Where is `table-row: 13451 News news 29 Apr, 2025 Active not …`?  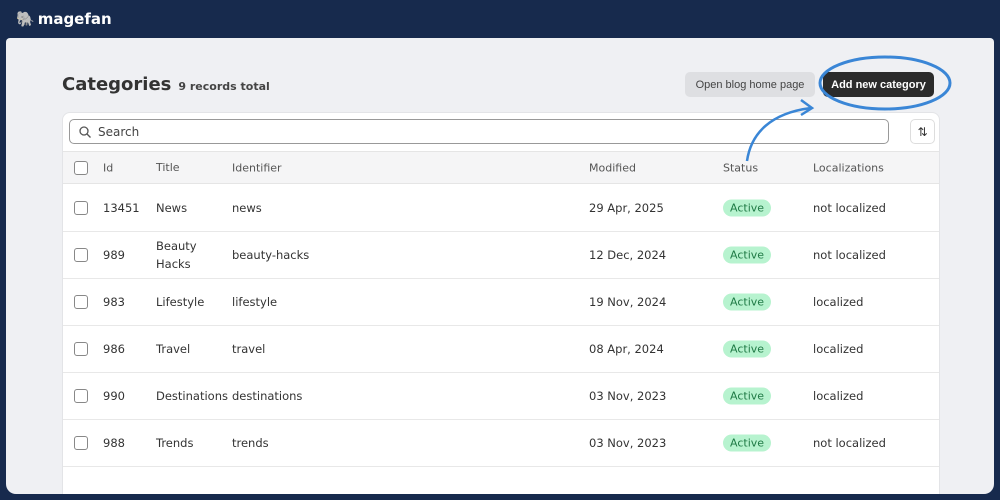 table-row: 13451 News news 29 Apr, 2025 Active not … is located at coordinates (501, 208).